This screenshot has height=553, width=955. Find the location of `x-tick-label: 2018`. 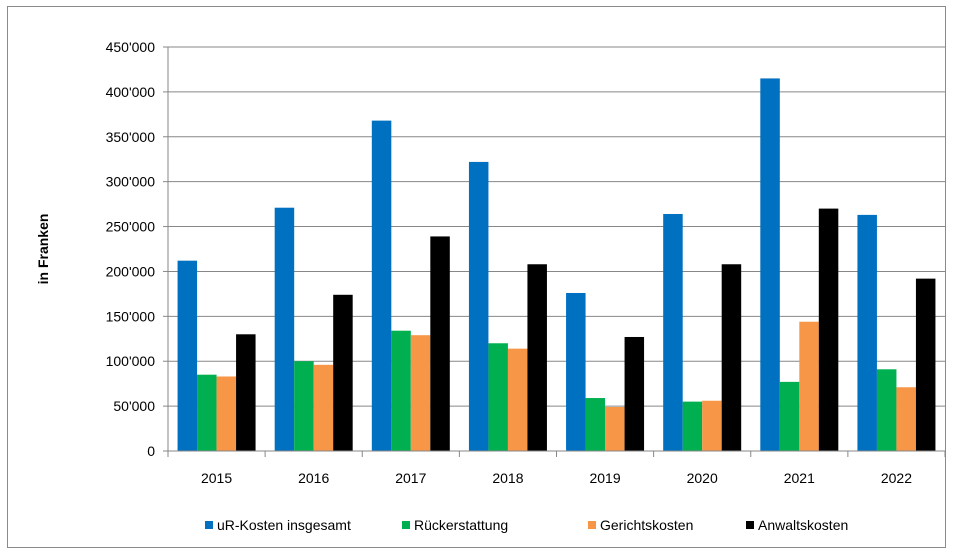

x-tick-label: 2018 is located at coordinates (507, 478).